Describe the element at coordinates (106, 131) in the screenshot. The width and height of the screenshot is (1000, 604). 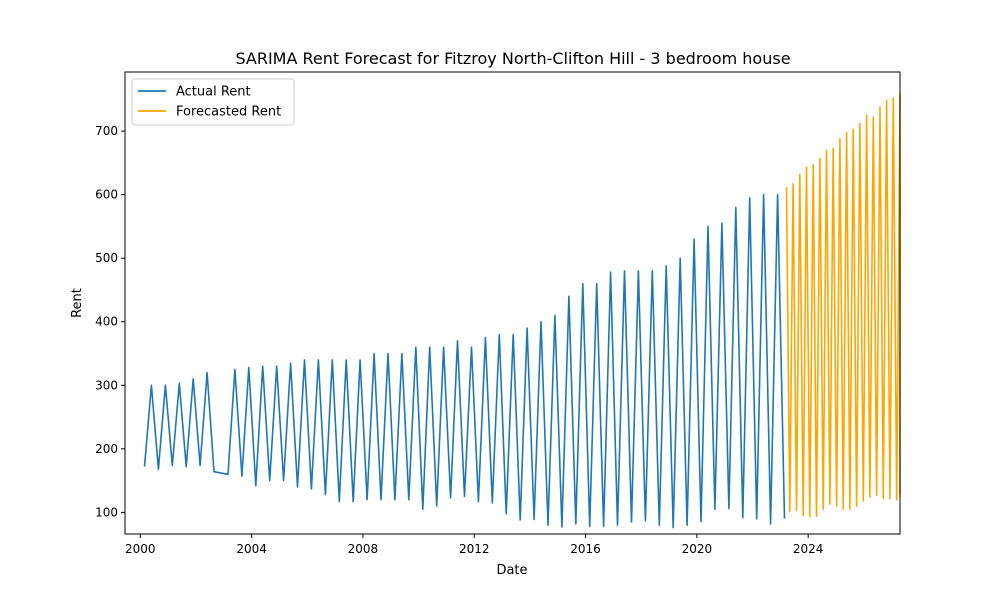
I see `y-tick-label: 700` at that location.